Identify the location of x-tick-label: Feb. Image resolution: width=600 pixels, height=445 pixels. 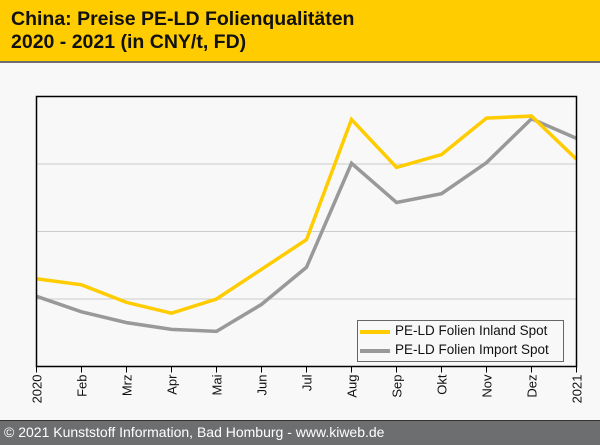
(82, 386).